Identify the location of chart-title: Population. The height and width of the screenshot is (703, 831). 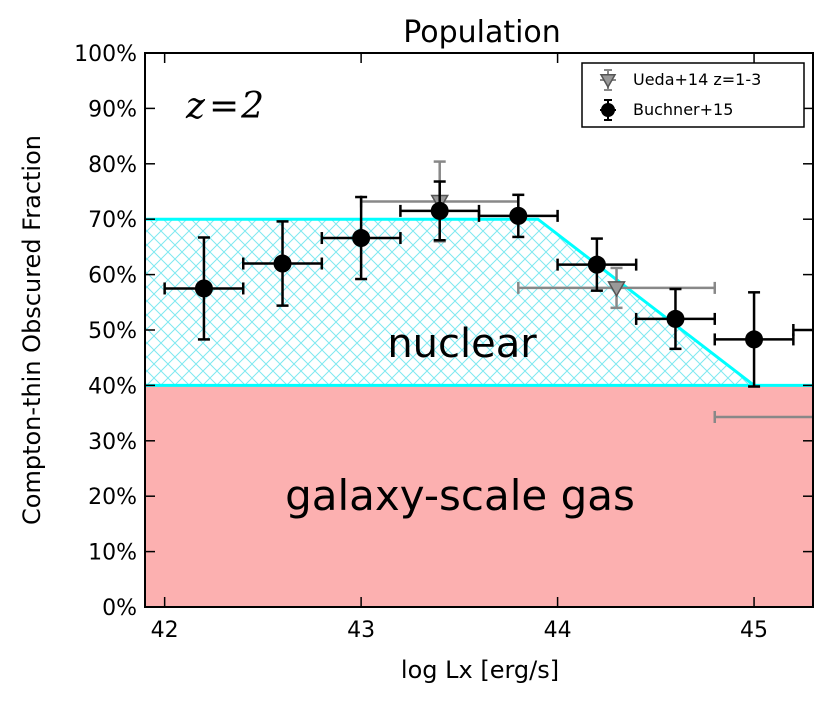
(482, 32).